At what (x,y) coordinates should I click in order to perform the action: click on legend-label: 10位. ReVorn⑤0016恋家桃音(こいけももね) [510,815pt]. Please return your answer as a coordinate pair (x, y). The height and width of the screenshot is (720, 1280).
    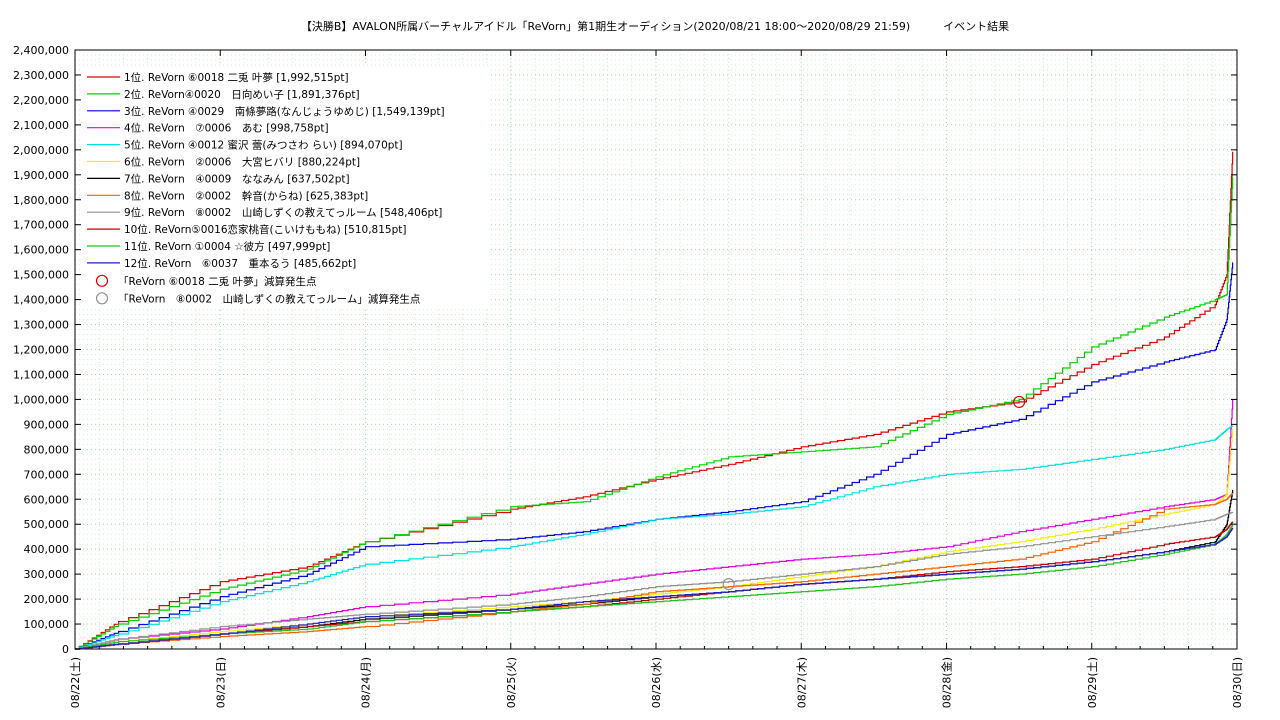
    Looking at the image, I should click on (265, 229).